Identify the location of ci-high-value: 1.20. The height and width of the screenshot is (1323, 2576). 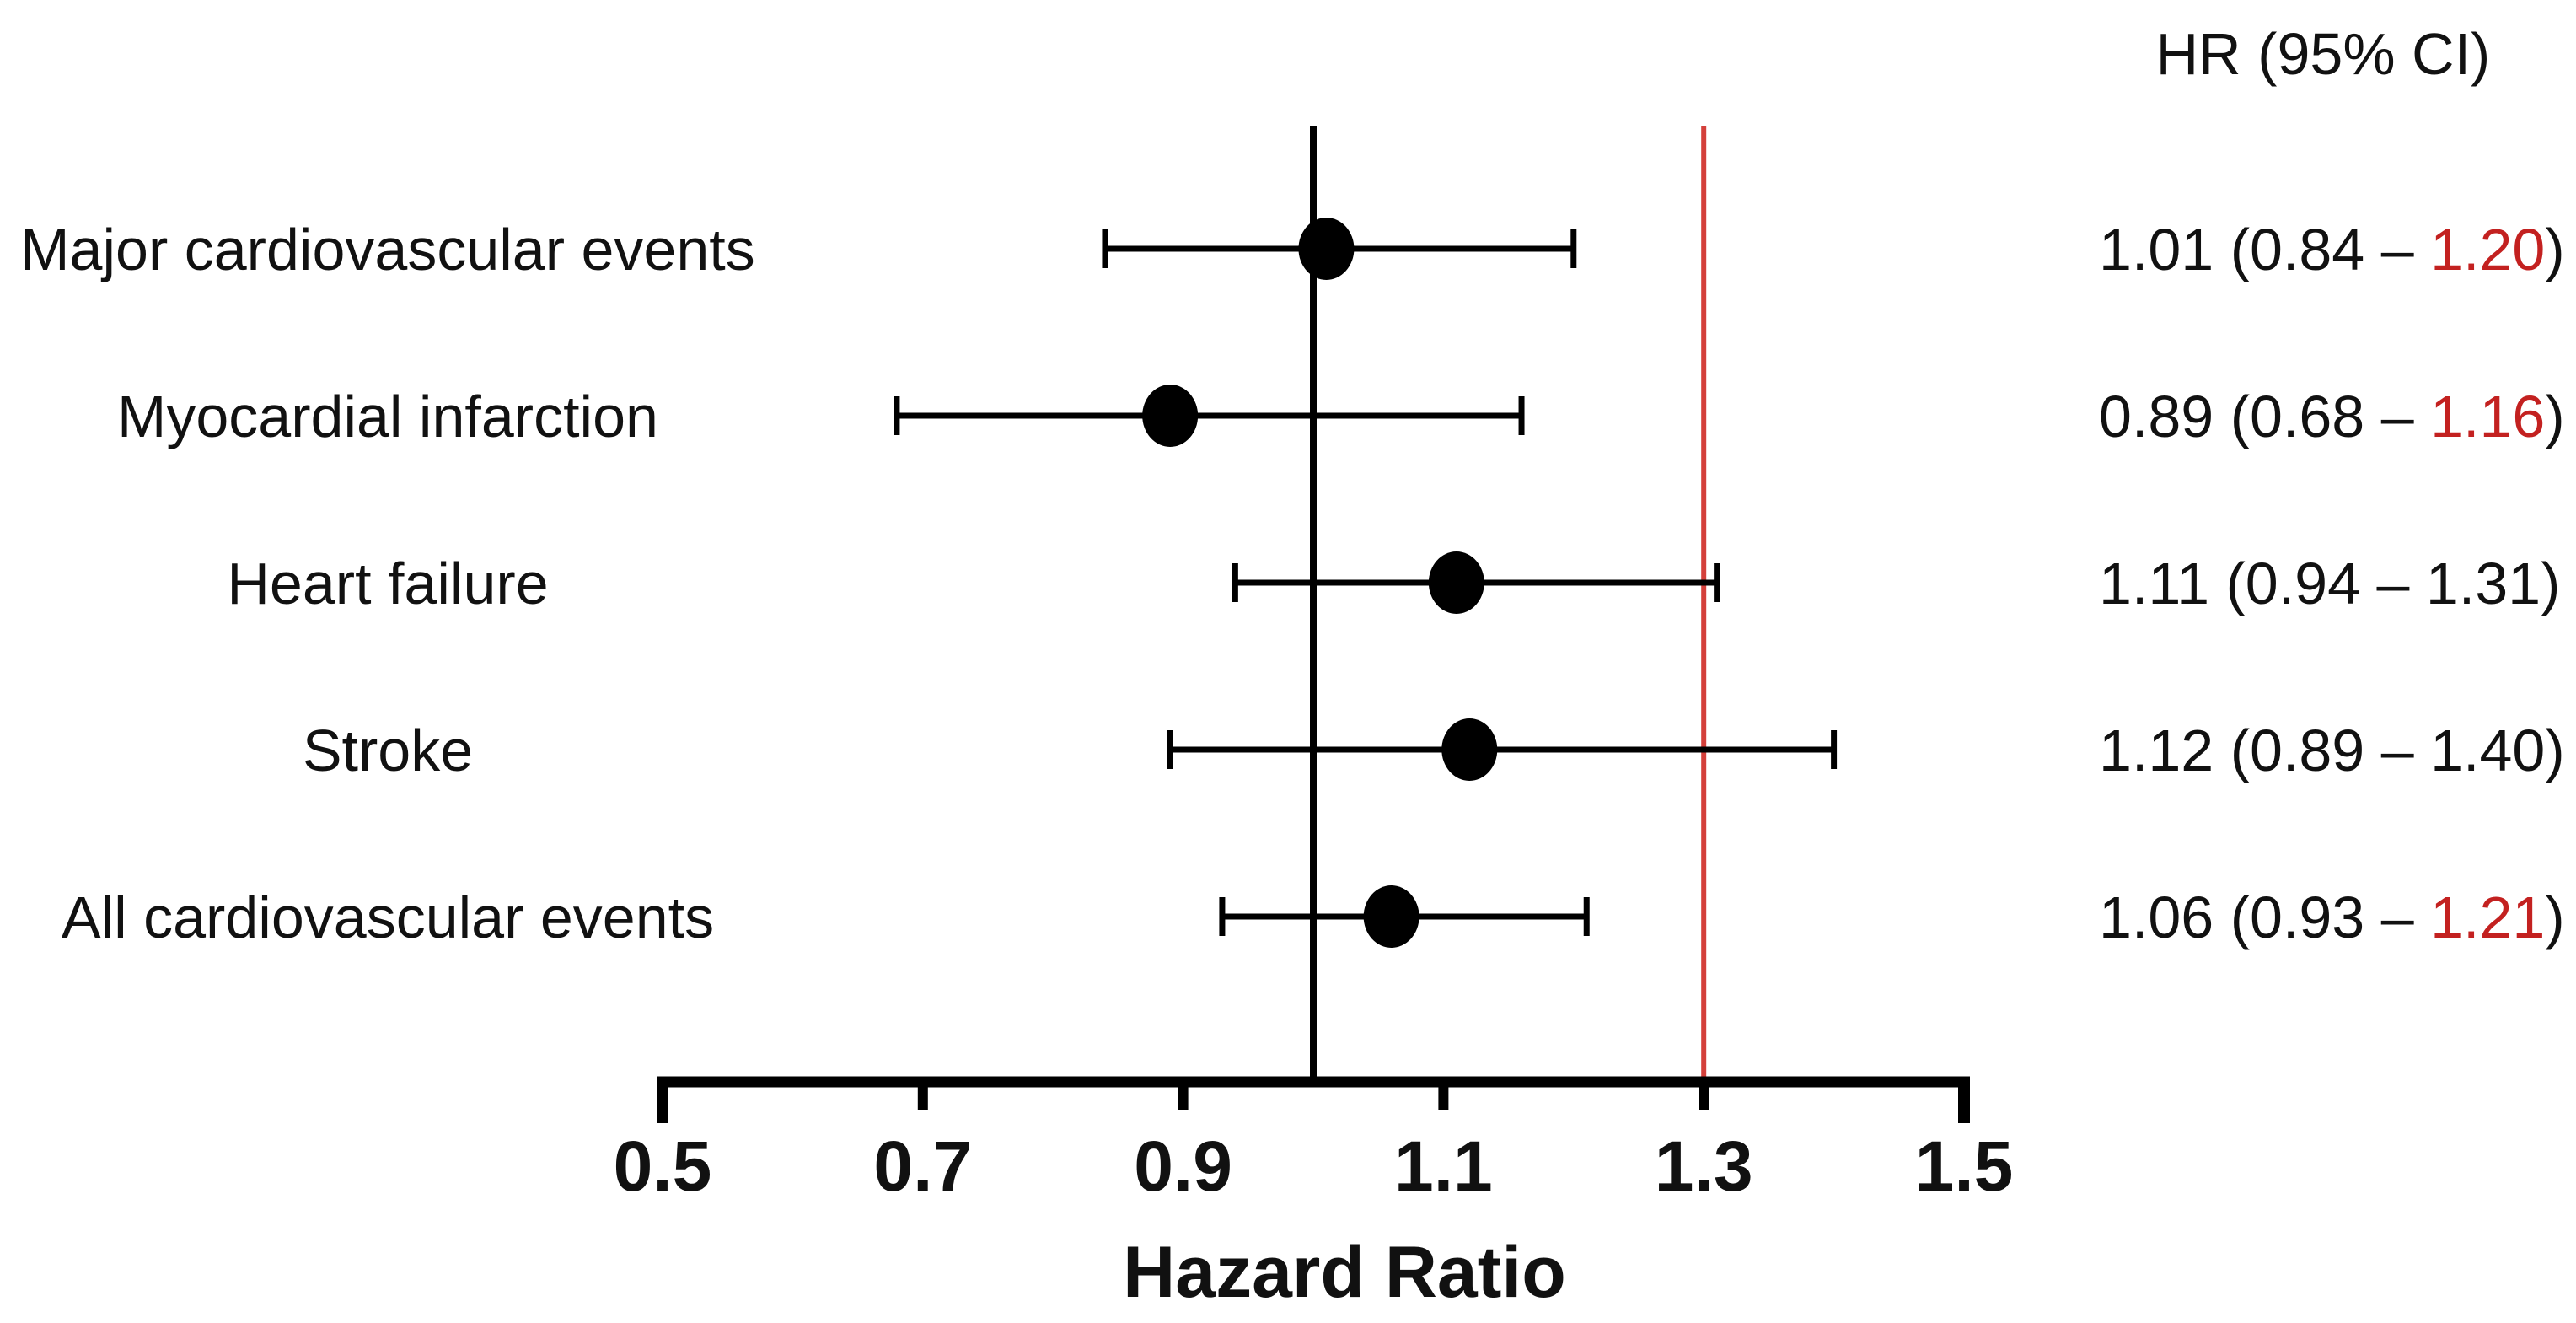
(2487, 249).